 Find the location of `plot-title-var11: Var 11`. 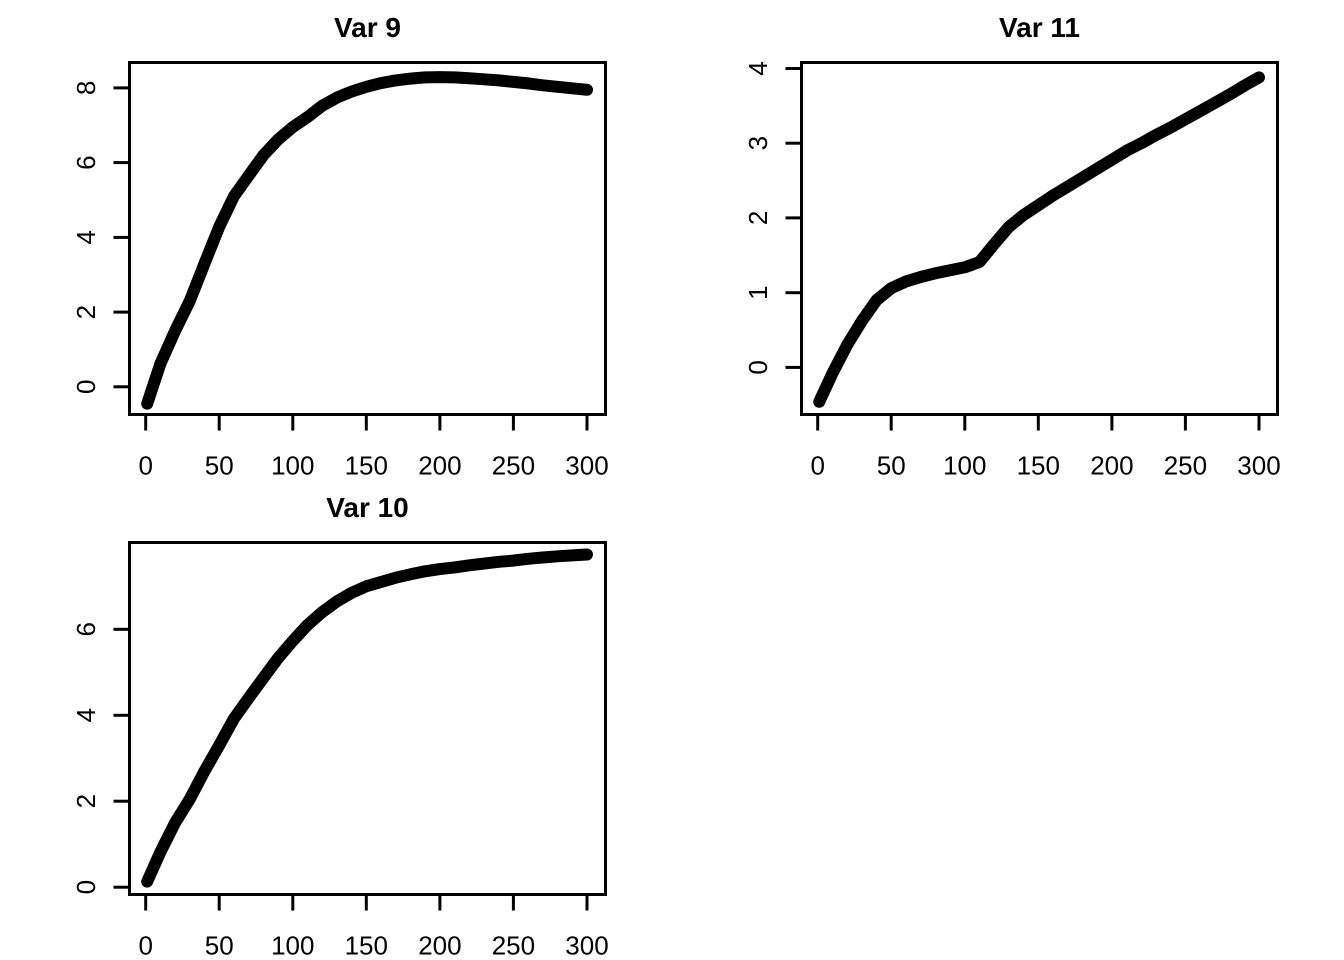

plot-title-var11: Var 11 is located at coordinates (1039, 27).